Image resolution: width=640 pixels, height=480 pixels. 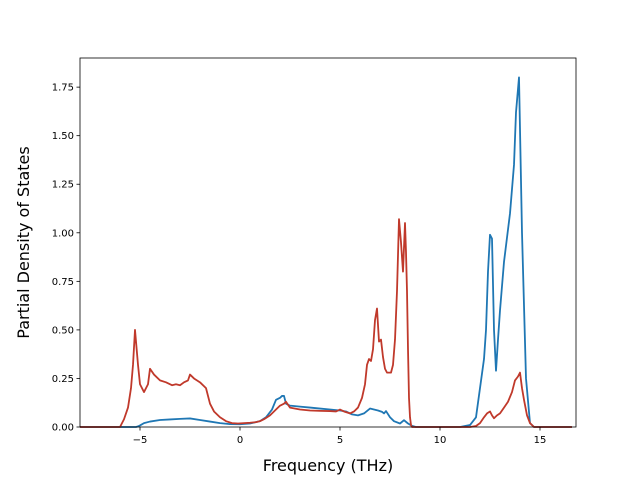 I want to click on y-axis-label: Partial Density of States, so click(x=23, y=242).